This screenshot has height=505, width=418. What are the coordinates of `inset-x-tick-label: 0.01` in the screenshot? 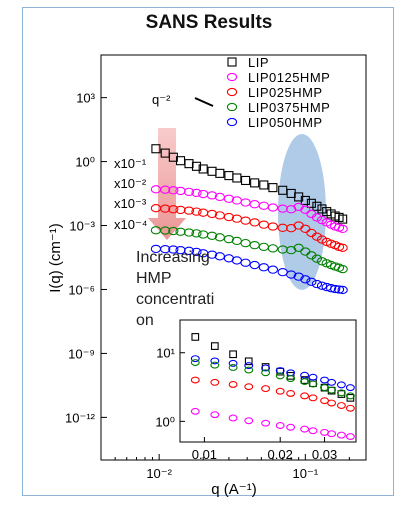 It's located at (204, 454).